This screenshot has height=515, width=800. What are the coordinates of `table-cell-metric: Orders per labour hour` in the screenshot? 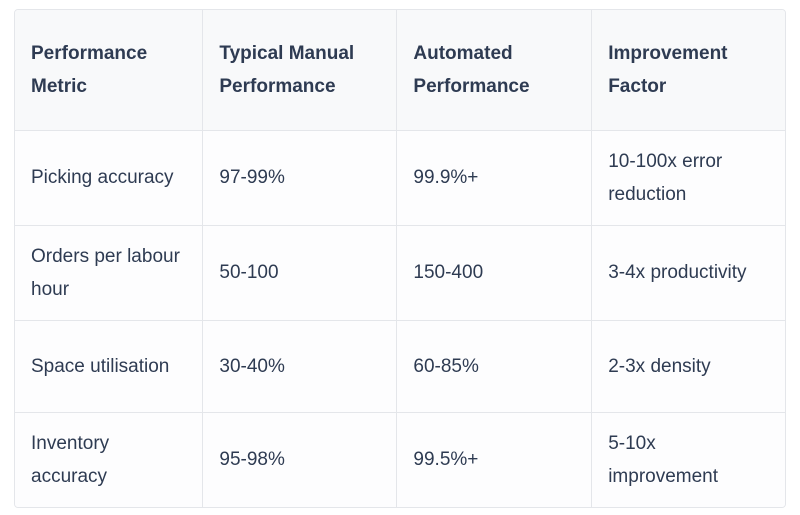 It's located at (109, 273).